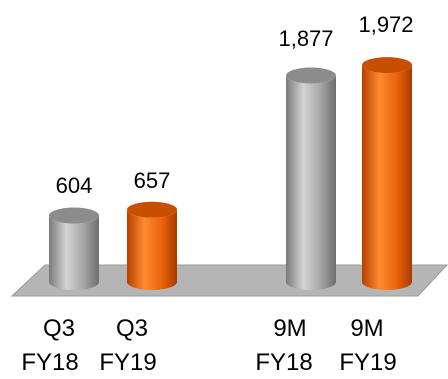 The image size is (448, 379). Describe the element at coordinates (132, 328) in the screenshot. I see `category-label-q3-fy19-line1: Q3` at that location.